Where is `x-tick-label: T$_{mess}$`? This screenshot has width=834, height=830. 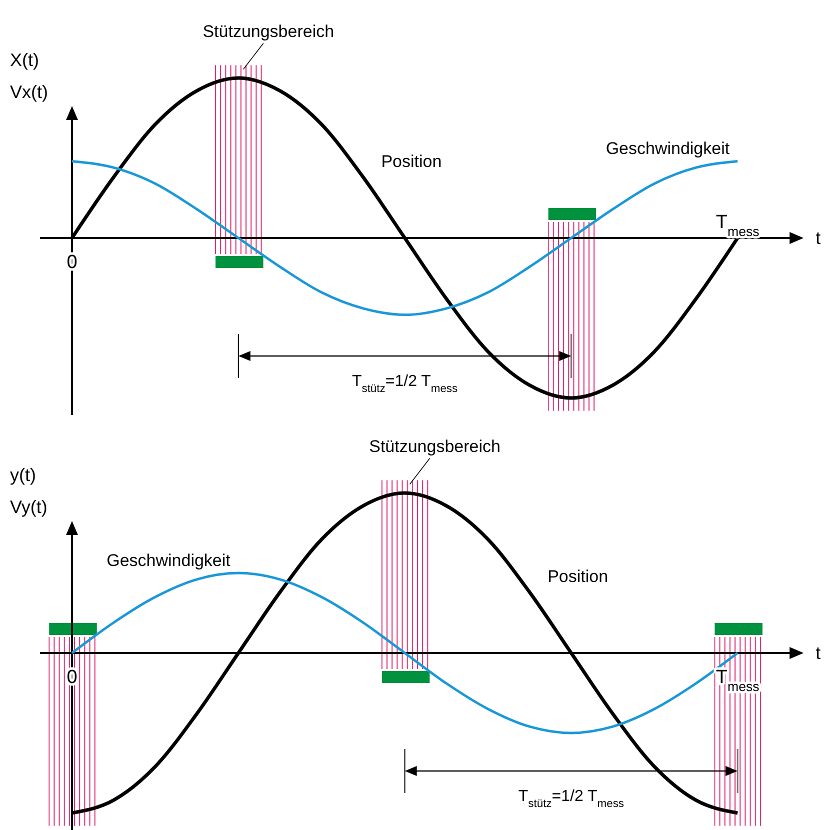 x-tick-label: T$_{mess}$ is located at coordinates (738, 225).